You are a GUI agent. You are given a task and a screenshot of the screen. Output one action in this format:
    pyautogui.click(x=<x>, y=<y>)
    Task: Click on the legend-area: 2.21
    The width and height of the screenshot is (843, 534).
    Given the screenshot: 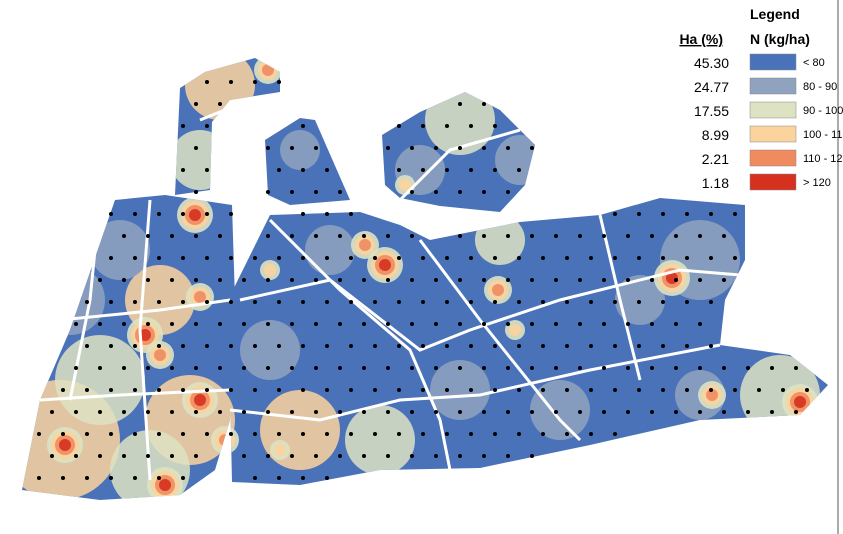 What is the action you would take?
    pyautogui.click(x=715, y=159)
    